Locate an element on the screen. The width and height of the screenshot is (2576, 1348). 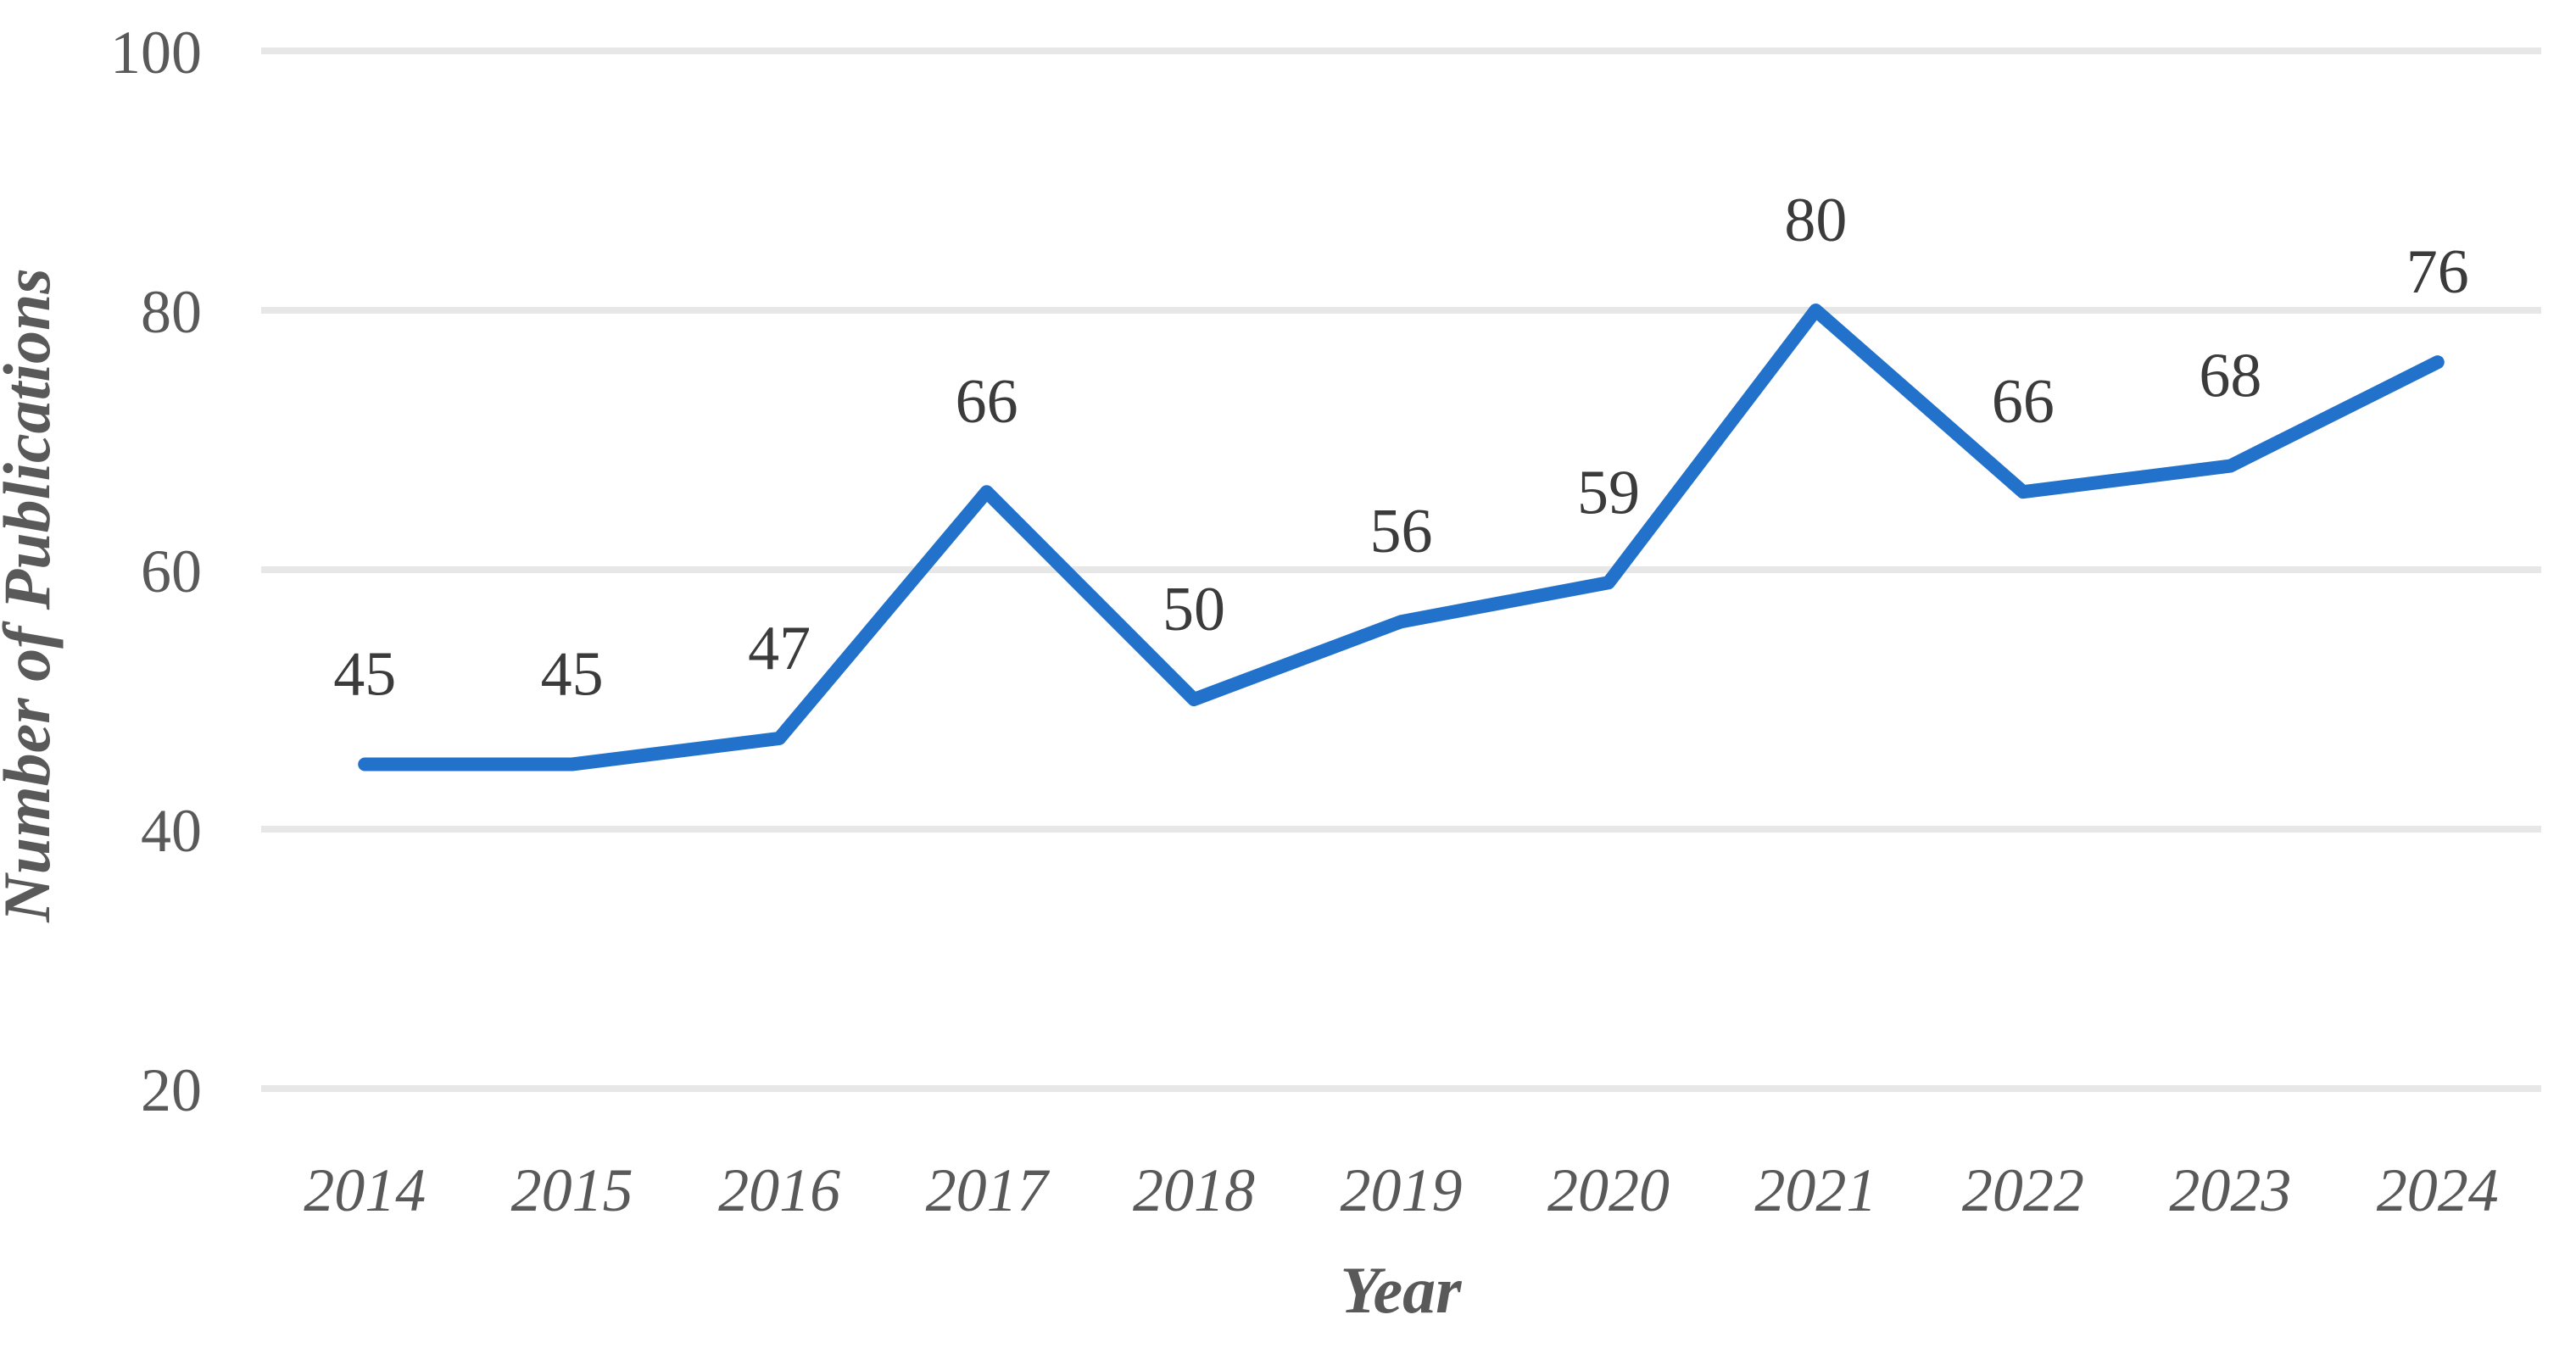
x-tick-label: 2021 is located at coordinates (1815, 1190).